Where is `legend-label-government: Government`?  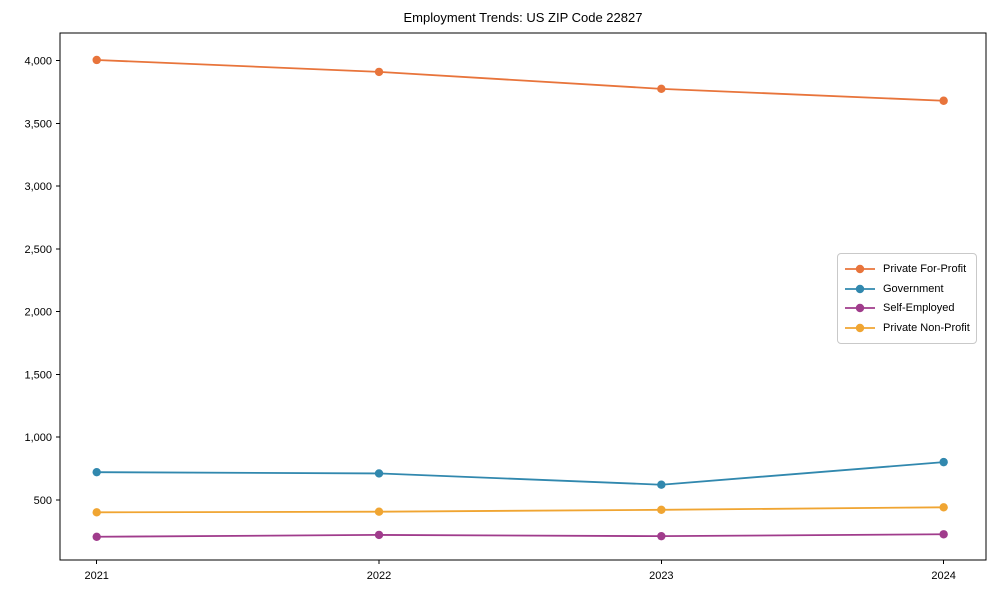 legend-label-government: Government is located at coordinates (913, 288).